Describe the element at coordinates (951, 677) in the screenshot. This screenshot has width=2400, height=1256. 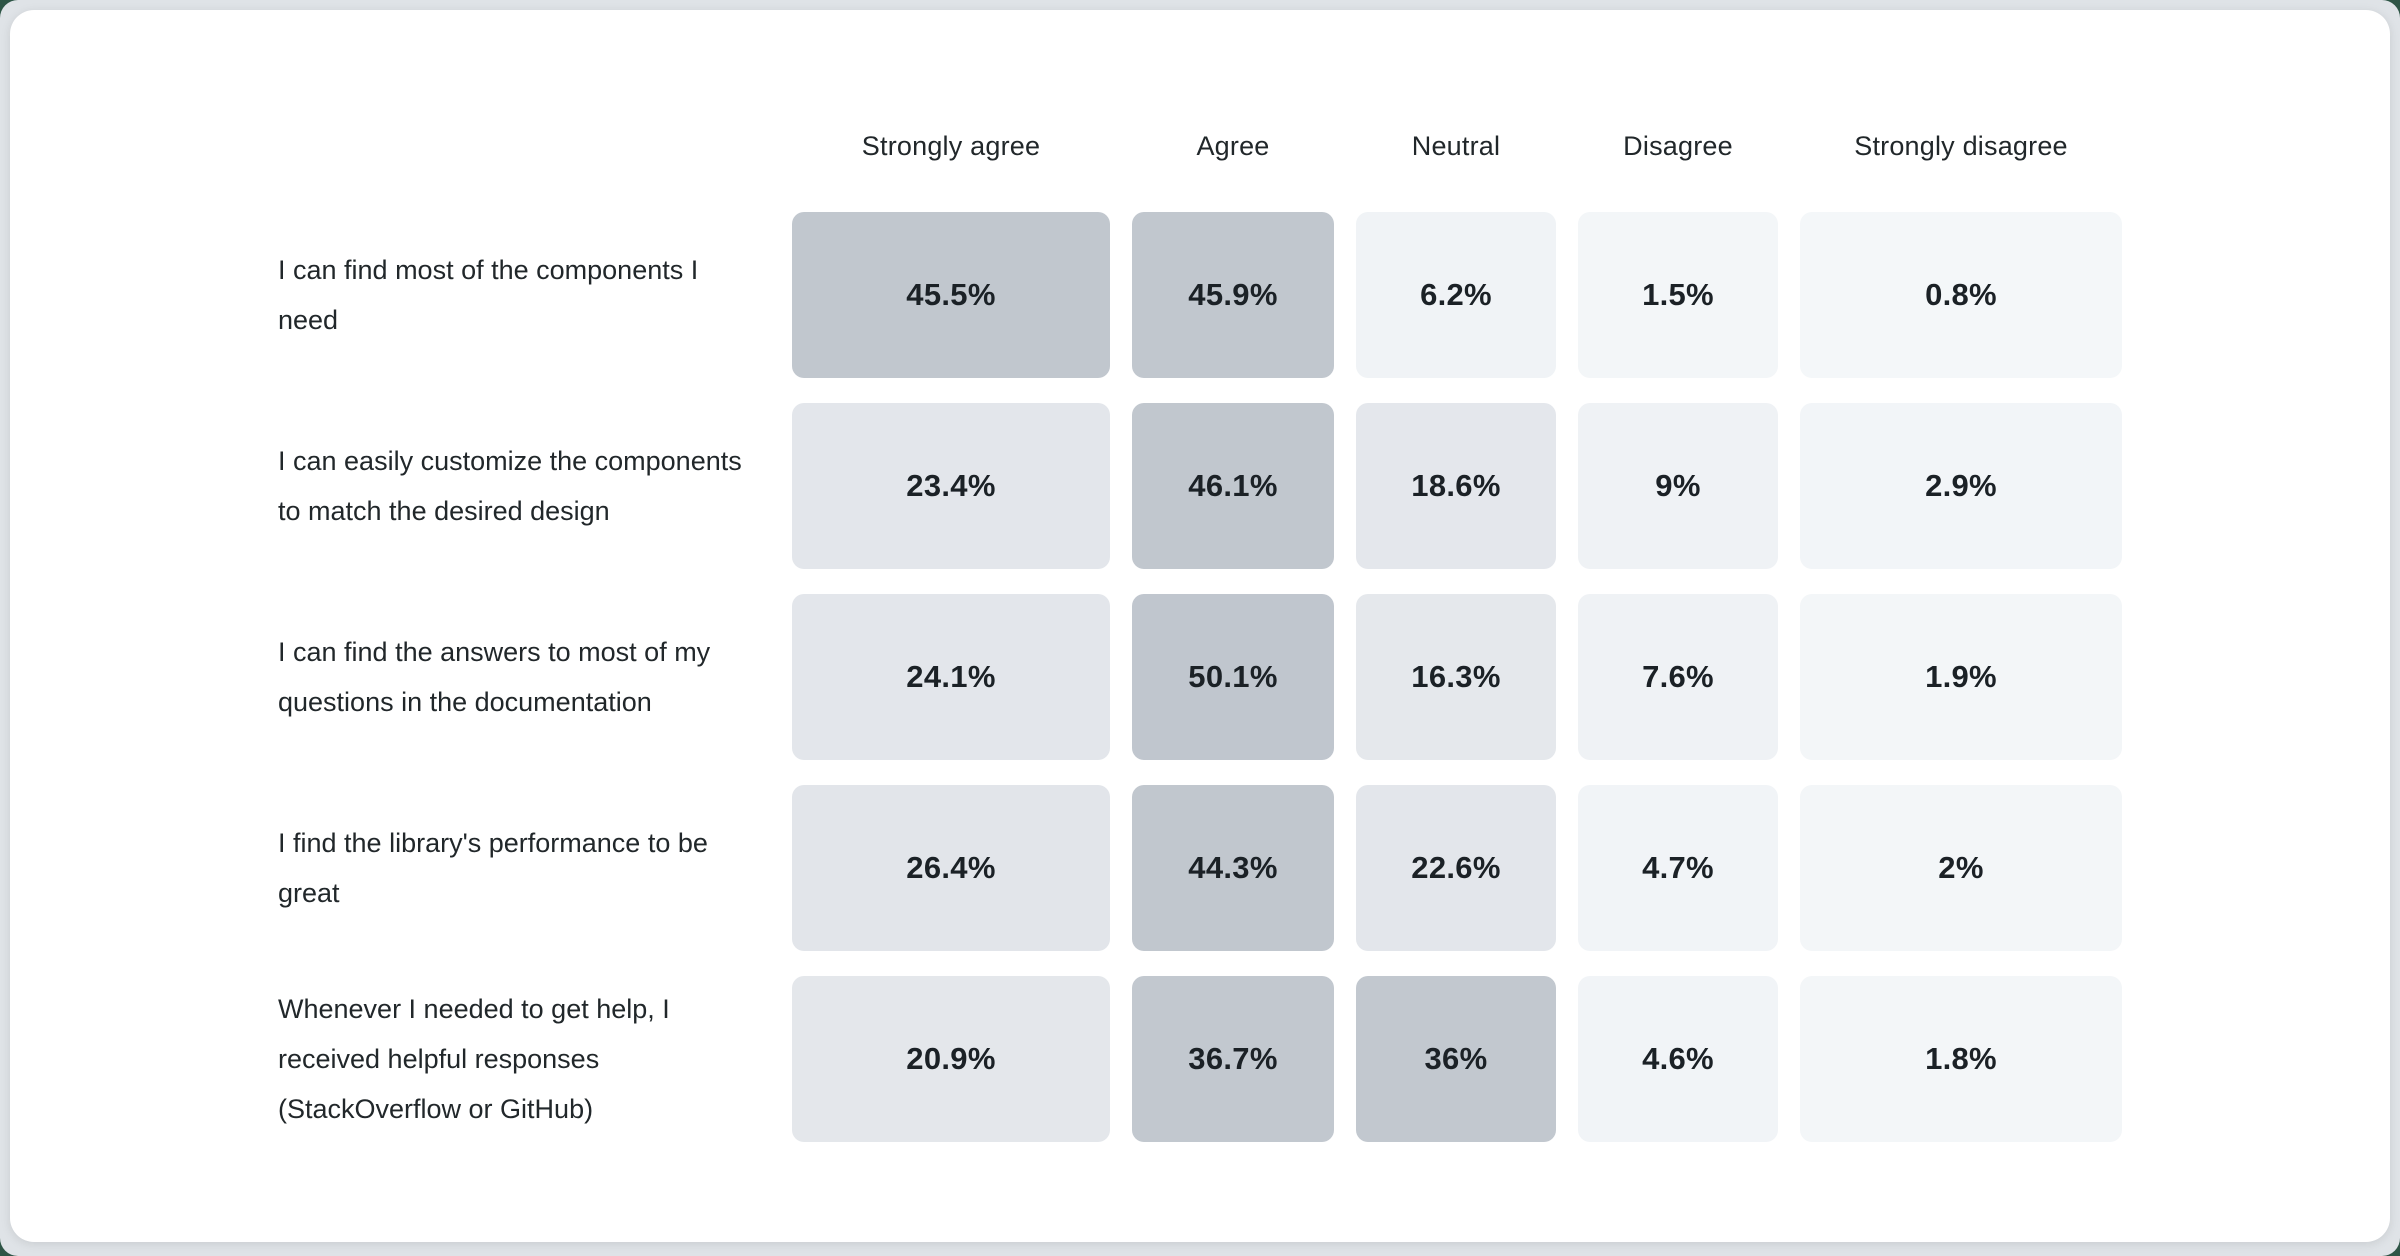
I see `heat-cell: 24.1%` at that location.